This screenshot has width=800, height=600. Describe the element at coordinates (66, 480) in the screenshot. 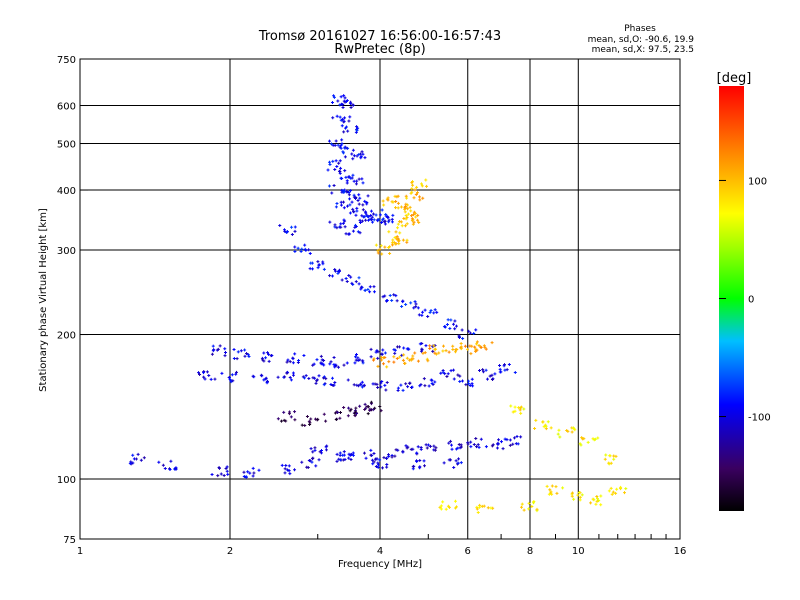

I see `y-tick-label: 100` at that location.